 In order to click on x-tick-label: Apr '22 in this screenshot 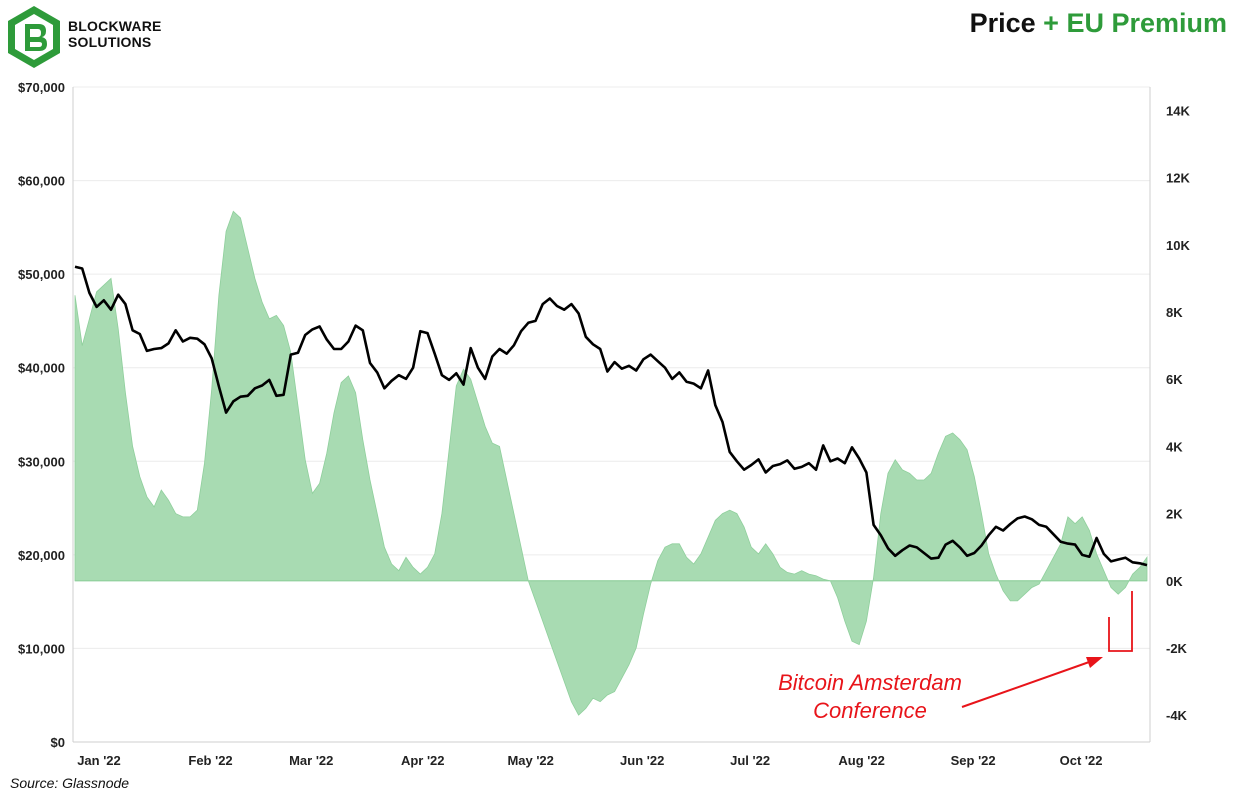, I will do `click(423, 760)`.